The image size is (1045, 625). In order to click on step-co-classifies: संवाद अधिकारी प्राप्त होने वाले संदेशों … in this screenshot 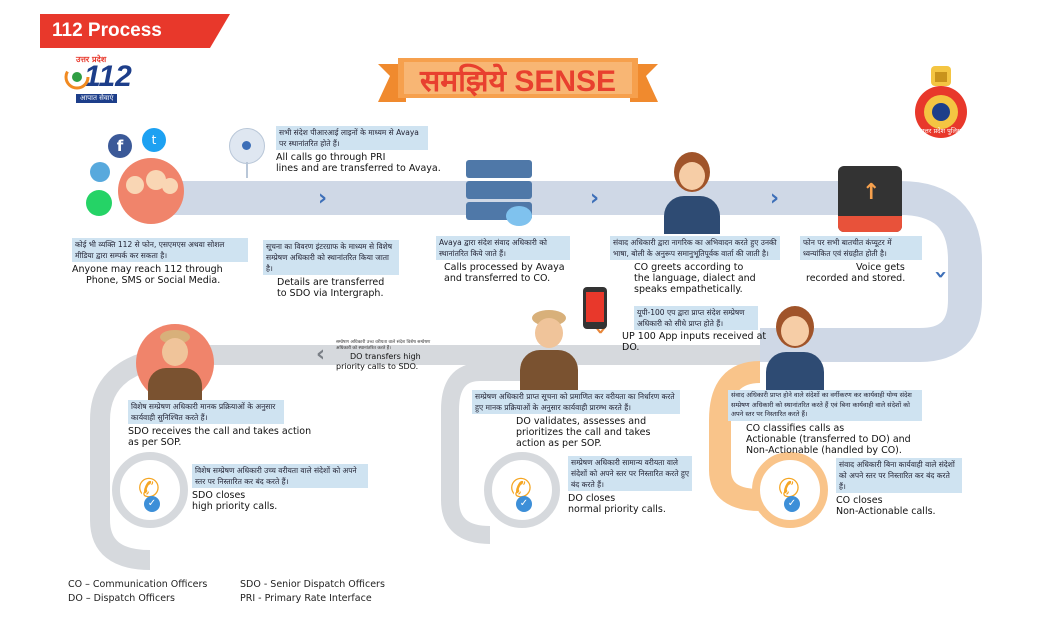, I will do `click(825, 423)`.